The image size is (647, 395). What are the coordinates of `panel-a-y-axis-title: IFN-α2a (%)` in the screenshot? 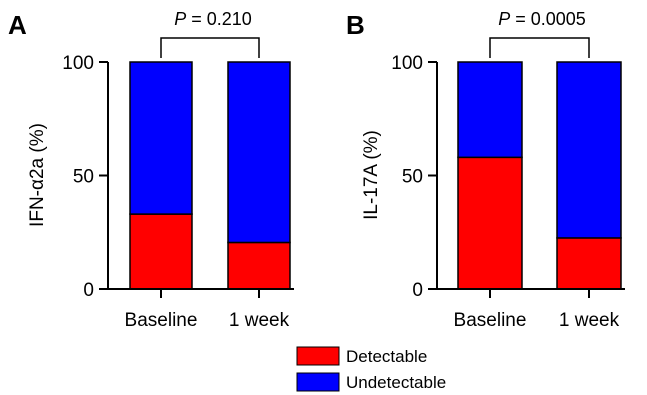 It's located at (37, 175).